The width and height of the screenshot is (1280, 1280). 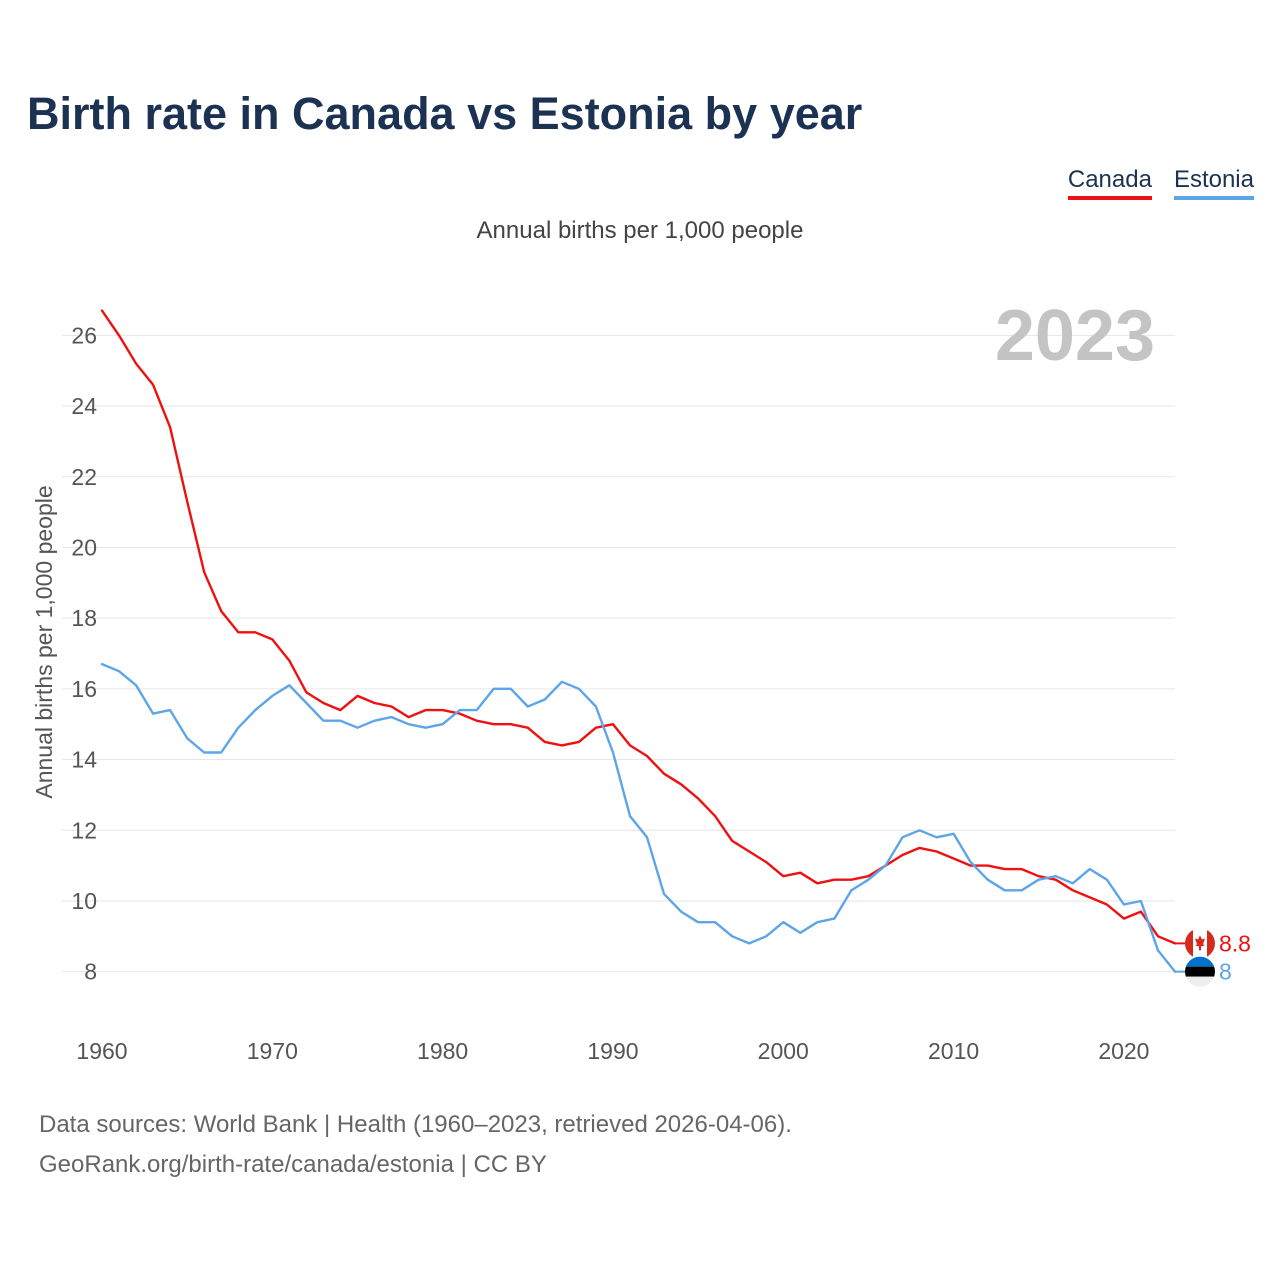 I want to click on y-tick-label: 10, so click(x=84, y=901).